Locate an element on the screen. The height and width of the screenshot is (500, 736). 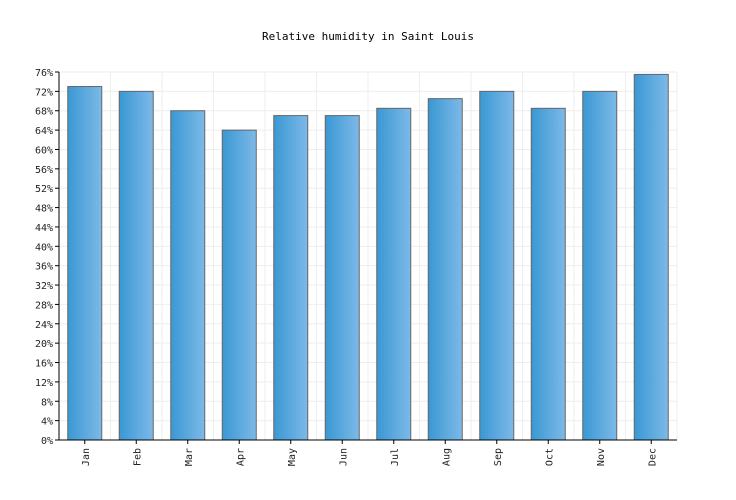
y-tick-label: 48% is located at coordinates (44, 209).